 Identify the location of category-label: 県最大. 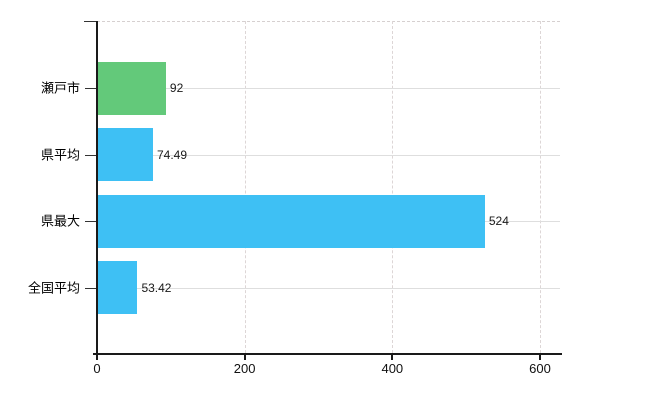
(60, 221).